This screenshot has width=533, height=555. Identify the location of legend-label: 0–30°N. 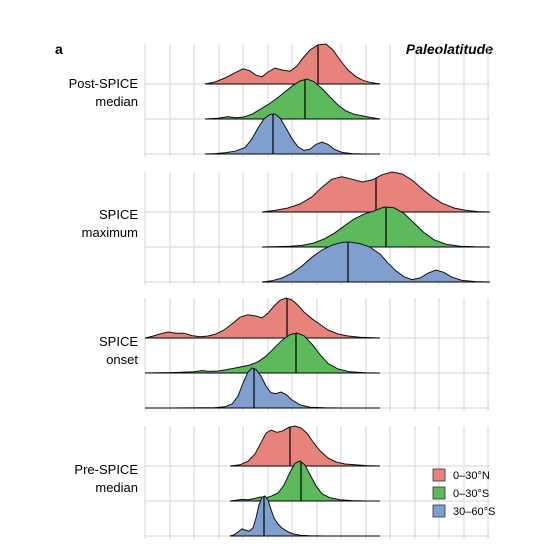
(471, 476).